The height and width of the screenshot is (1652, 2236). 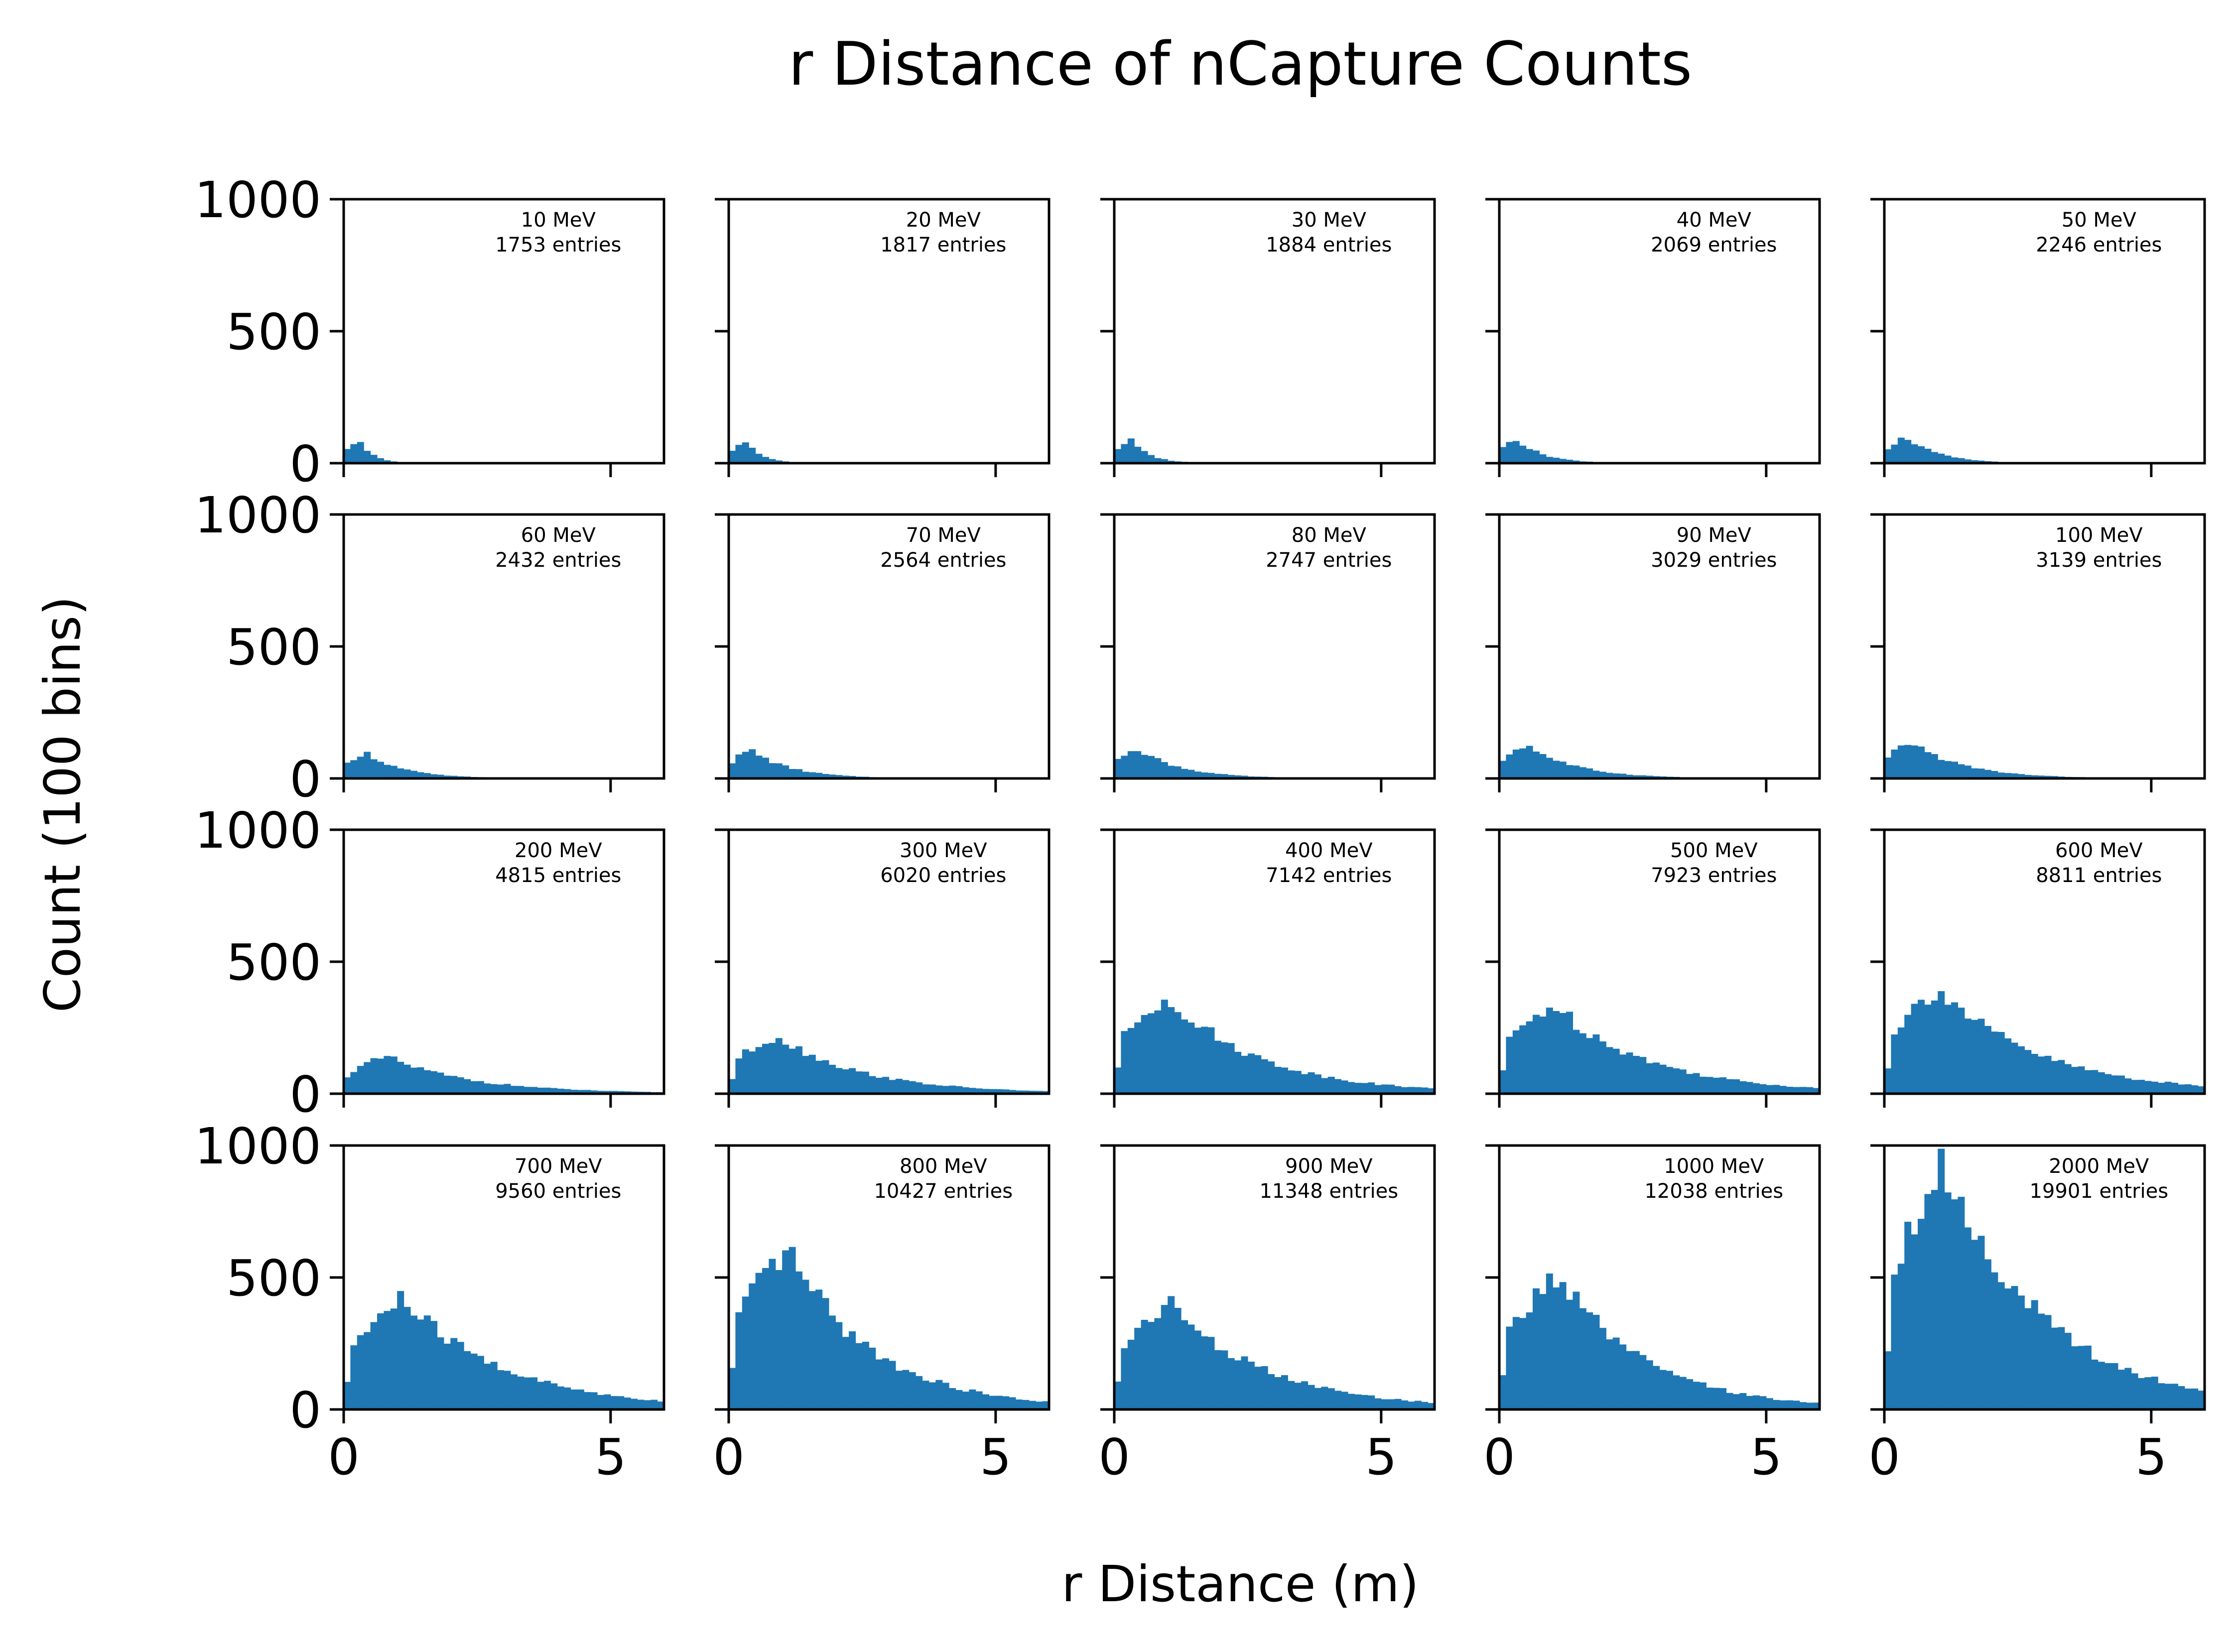 I want to click on panel-entries-label: 1753 entries, so click(x=558, y=245).